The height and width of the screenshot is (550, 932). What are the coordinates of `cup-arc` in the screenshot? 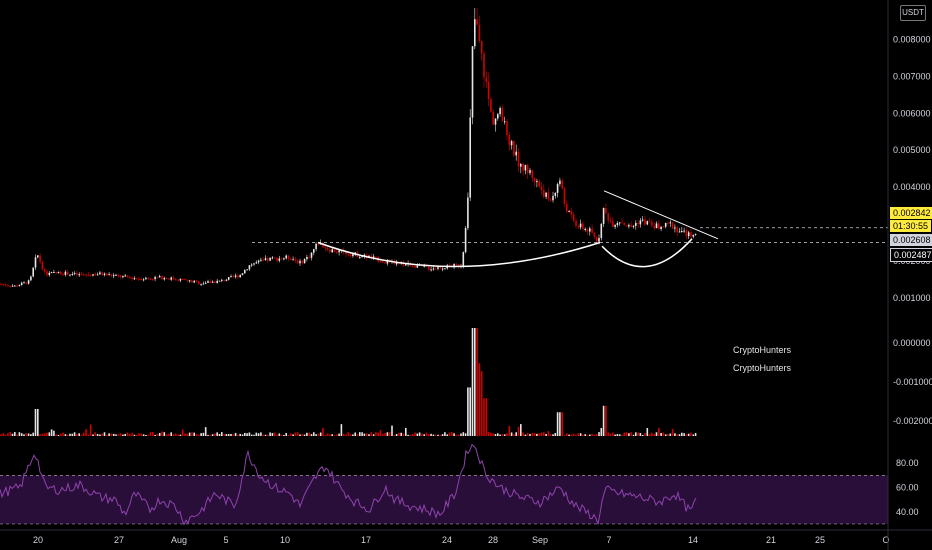 It's located at (459, 254).